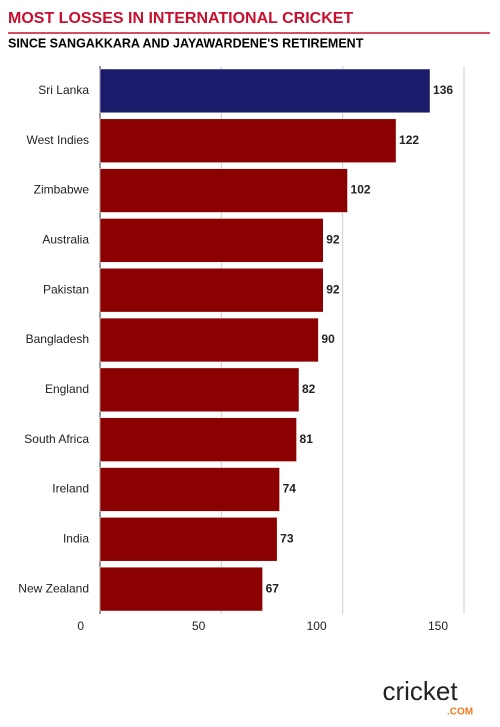 This screenshot has height=727, width=500. What do you see at coordinates (65, 240) in the screenshot?
I see `y-tick-label: Australia` at bounding box center [65, 240].